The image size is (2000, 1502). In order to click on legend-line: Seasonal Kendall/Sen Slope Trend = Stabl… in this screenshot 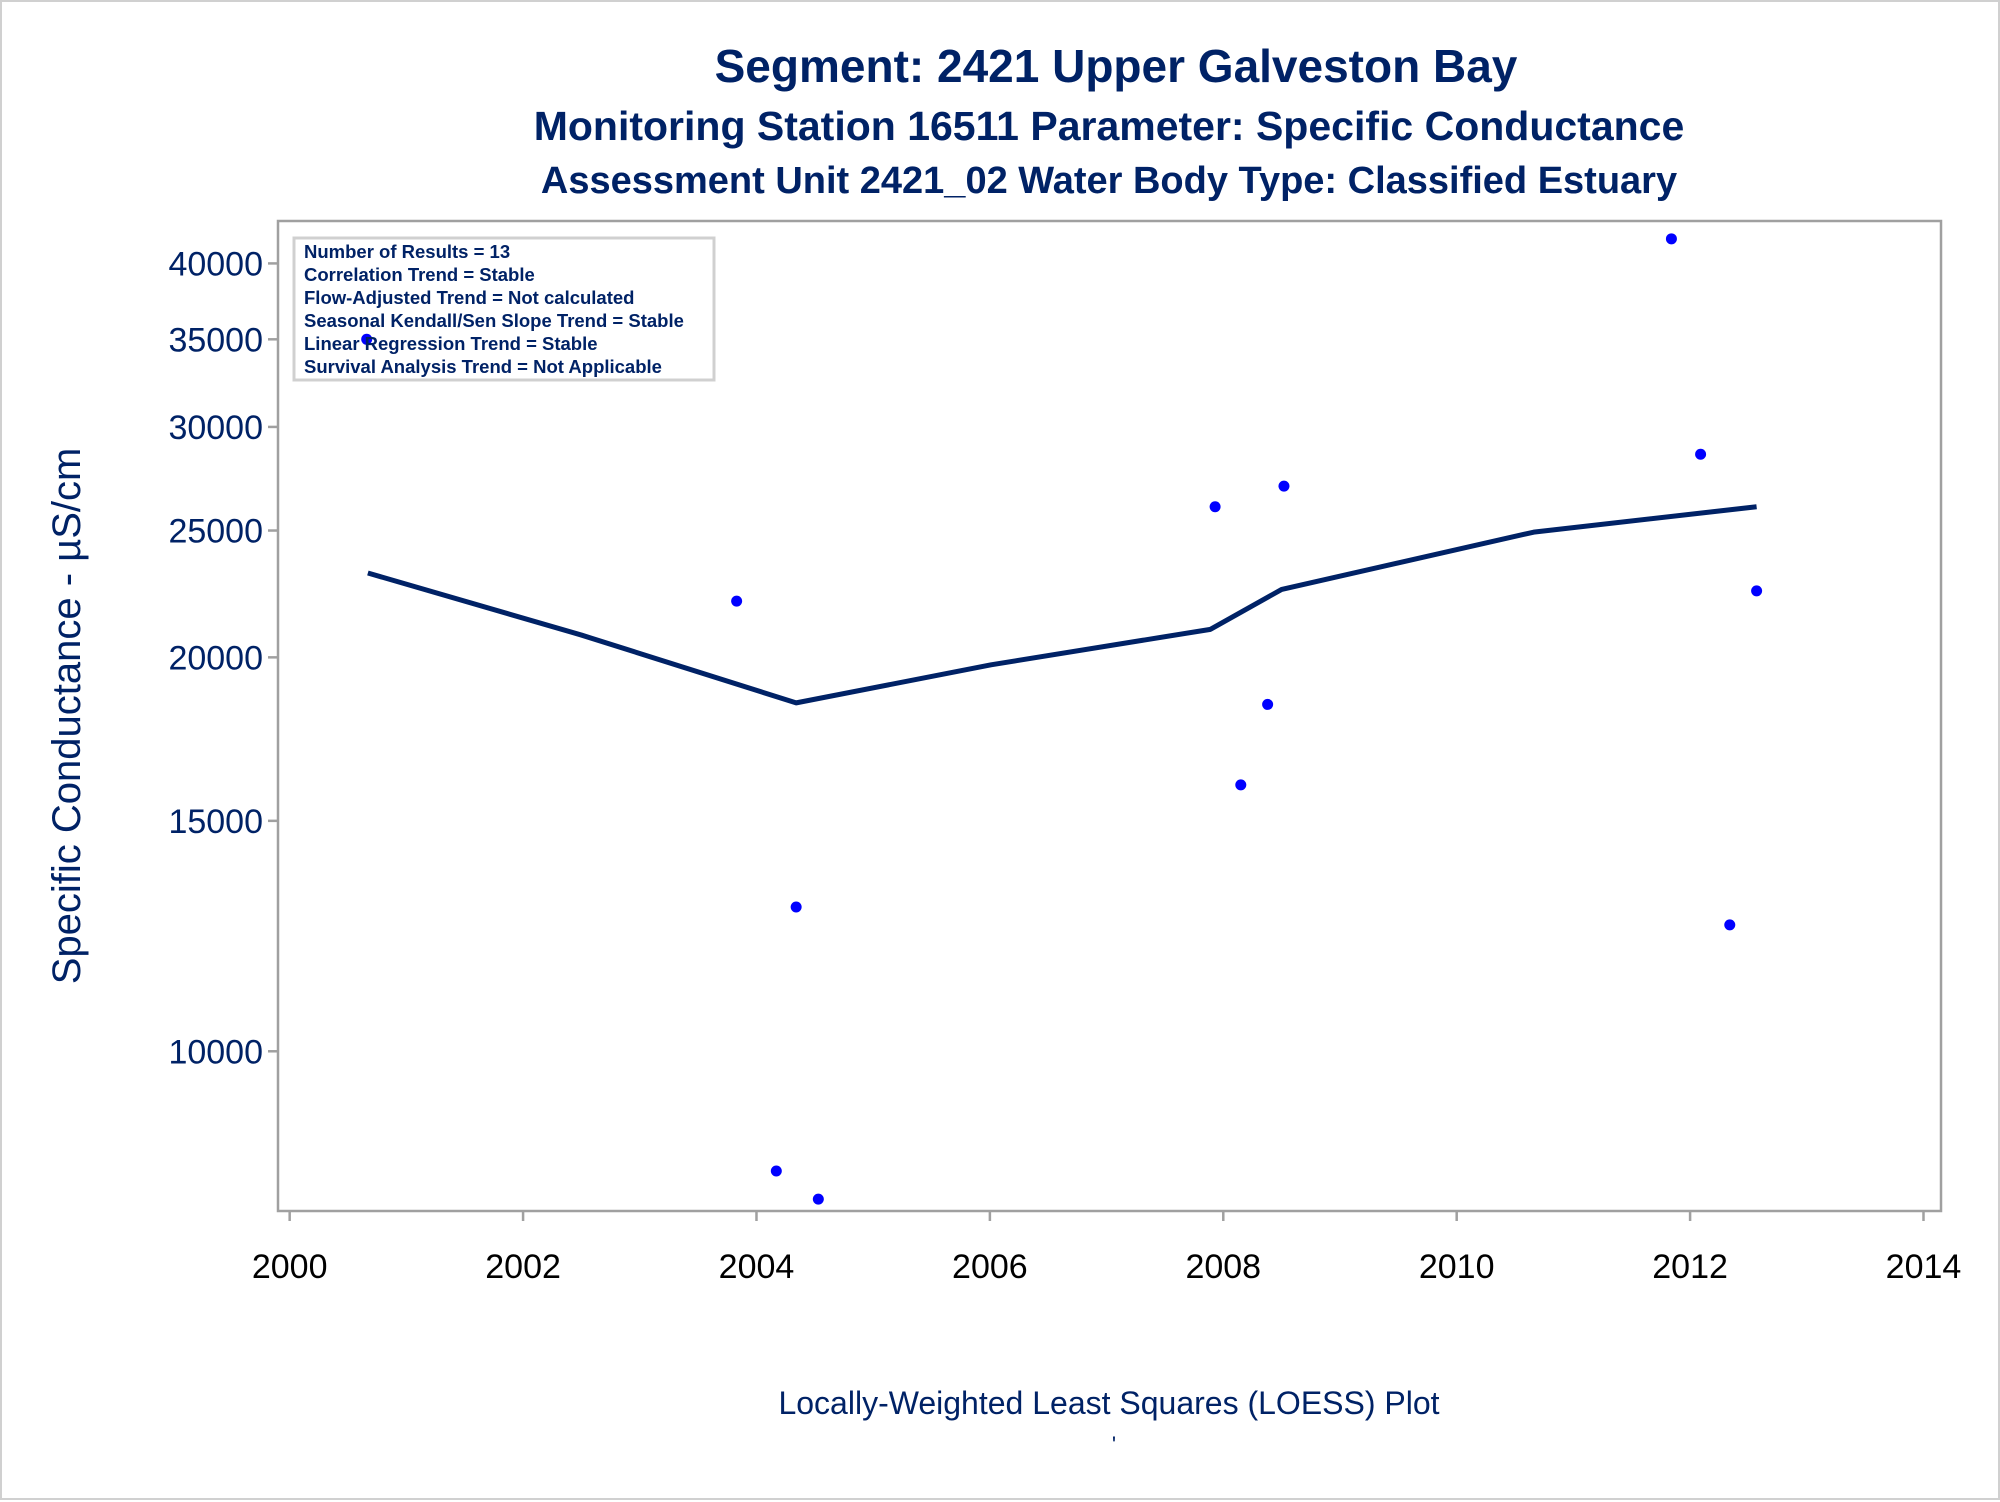, I will do `click(494, 320)`.